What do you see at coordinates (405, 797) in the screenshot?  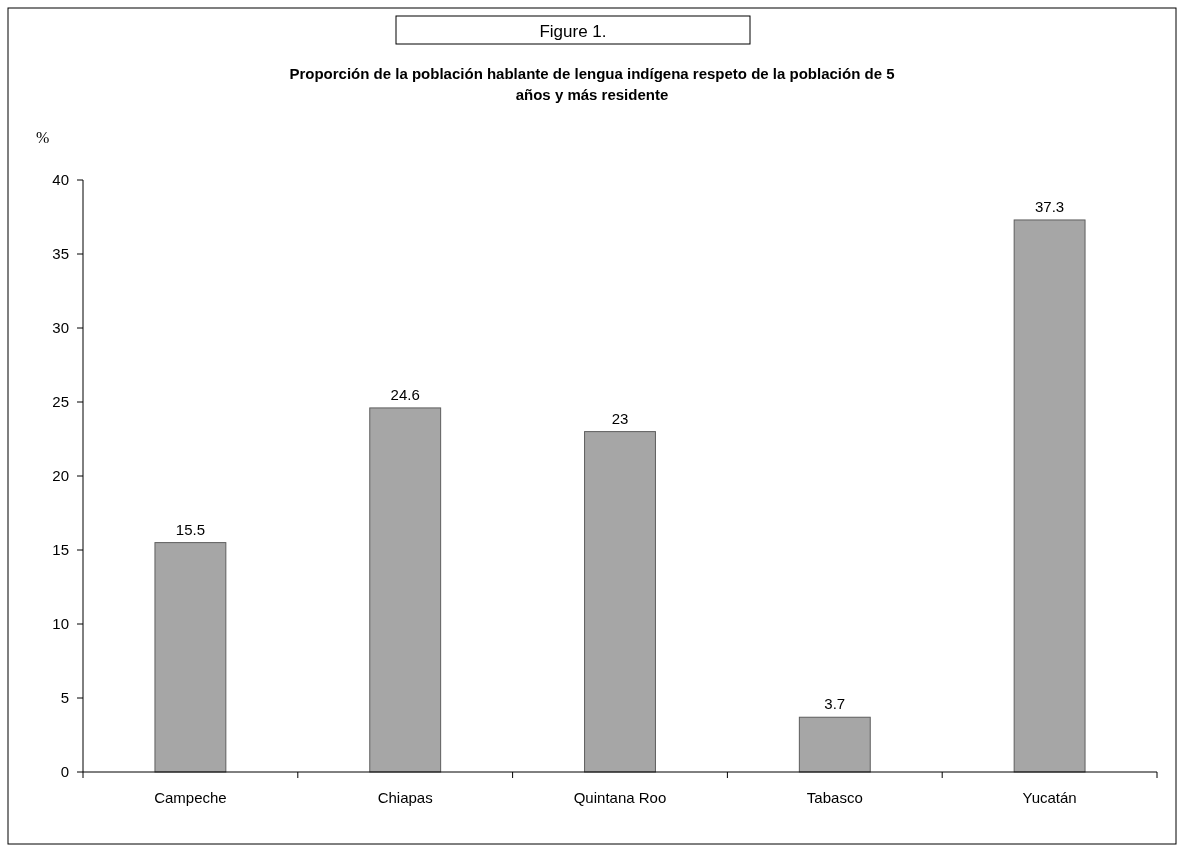 I see `x-tick-label: Chiapas` at bounding box center [405, 797].